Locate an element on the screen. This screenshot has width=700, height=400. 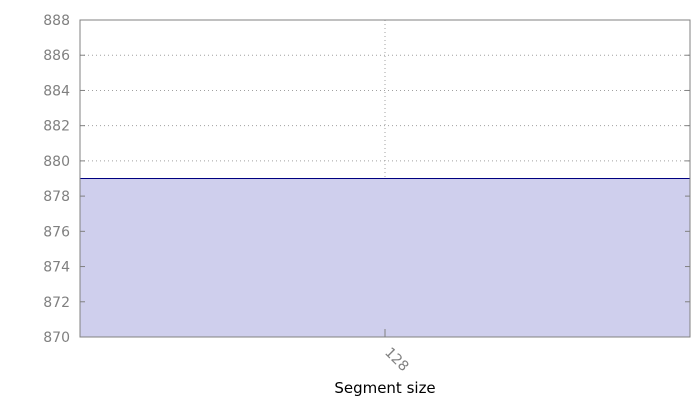
y-tick-label: 884 is located at coordinates (56, 91).